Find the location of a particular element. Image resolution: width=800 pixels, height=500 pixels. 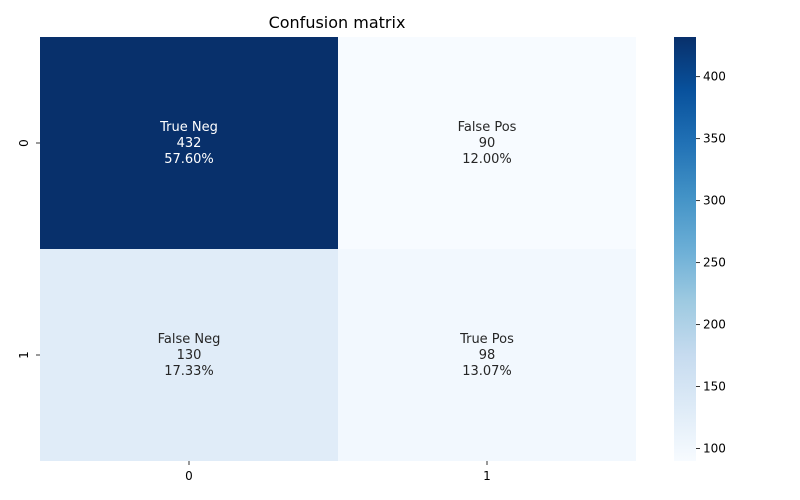

y-tick-label: 1 is located at coordinates (24, 355).